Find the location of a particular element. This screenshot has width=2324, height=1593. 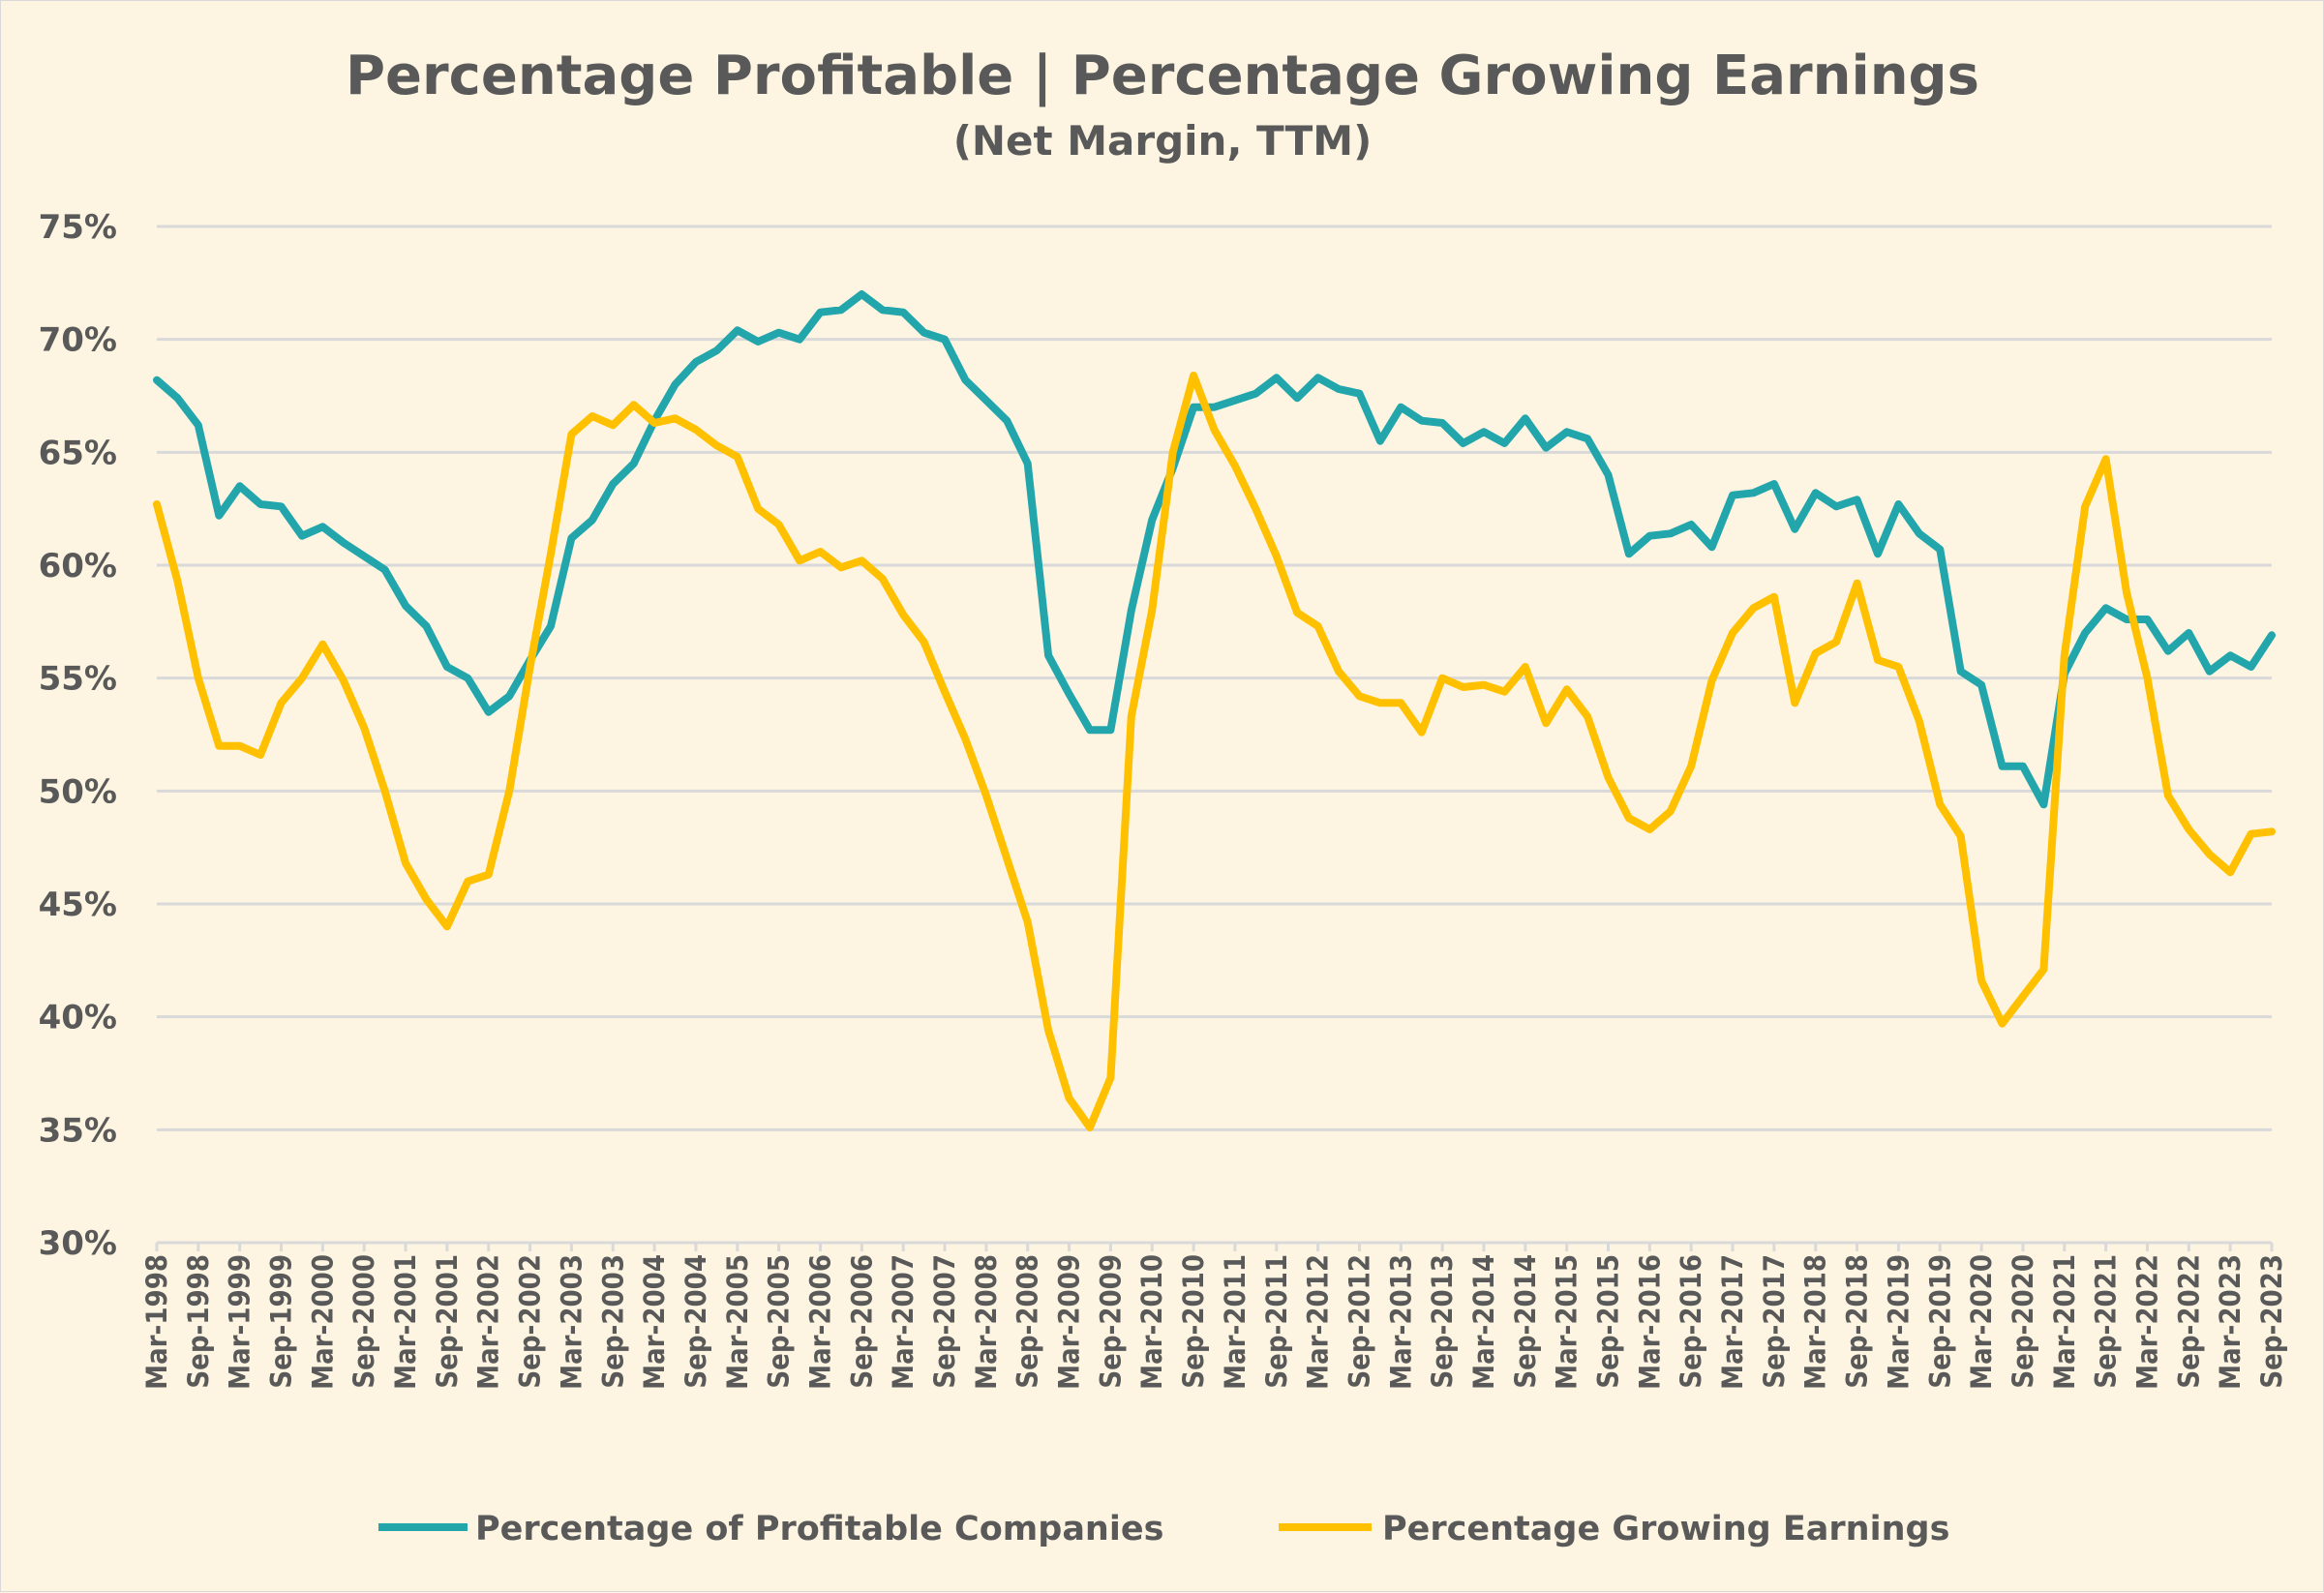

x-tick-label: Sep-2020 is located at coordinates (2023, 1321).